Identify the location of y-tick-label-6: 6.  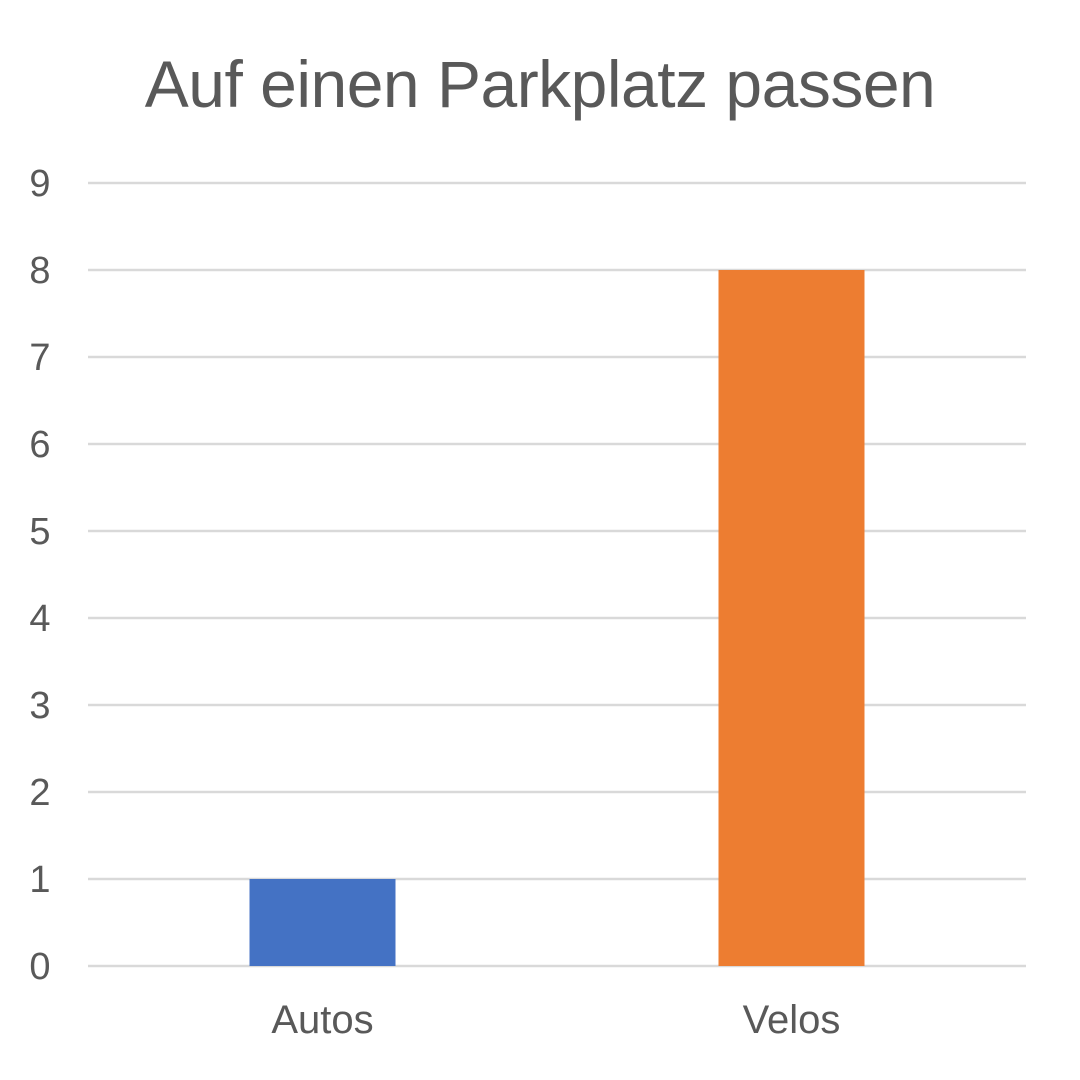
(39, 445).